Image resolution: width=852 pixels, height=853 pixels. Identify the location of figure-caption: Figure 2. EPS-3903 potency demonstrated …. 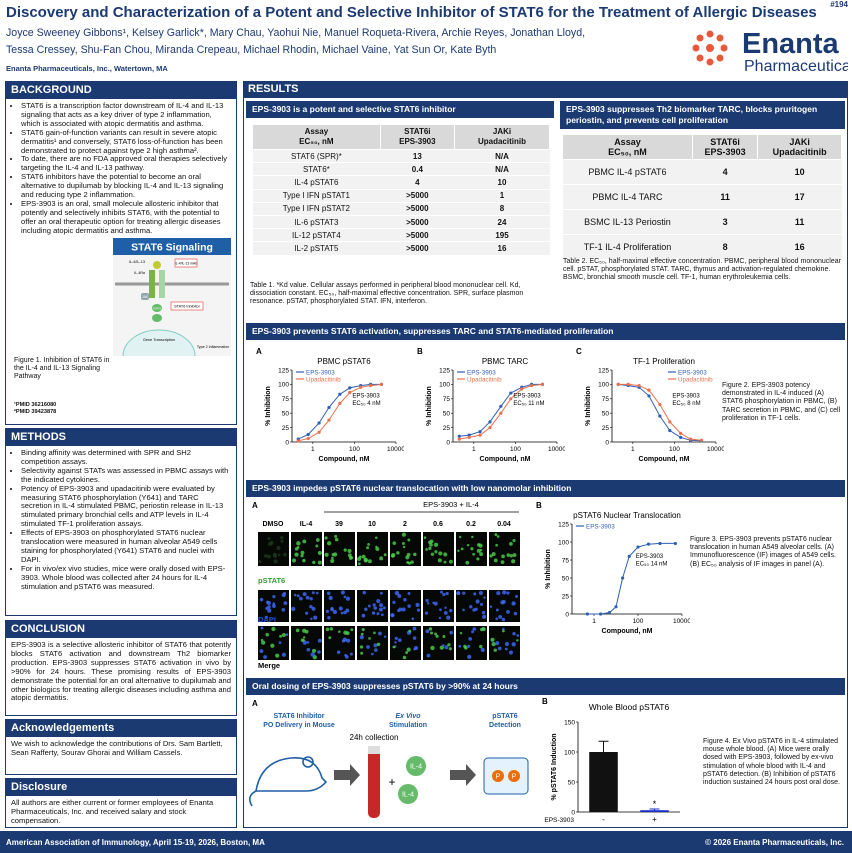
(781, 402).